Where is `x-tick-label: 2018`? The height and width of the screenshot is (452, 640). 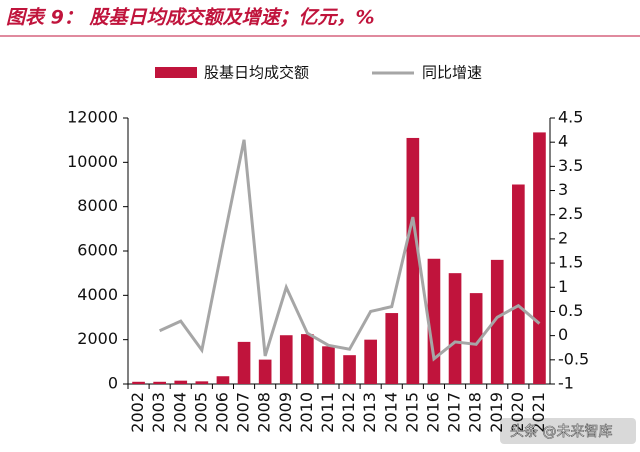
x-tick-label: 2018 is located at coordinates (475, 412).